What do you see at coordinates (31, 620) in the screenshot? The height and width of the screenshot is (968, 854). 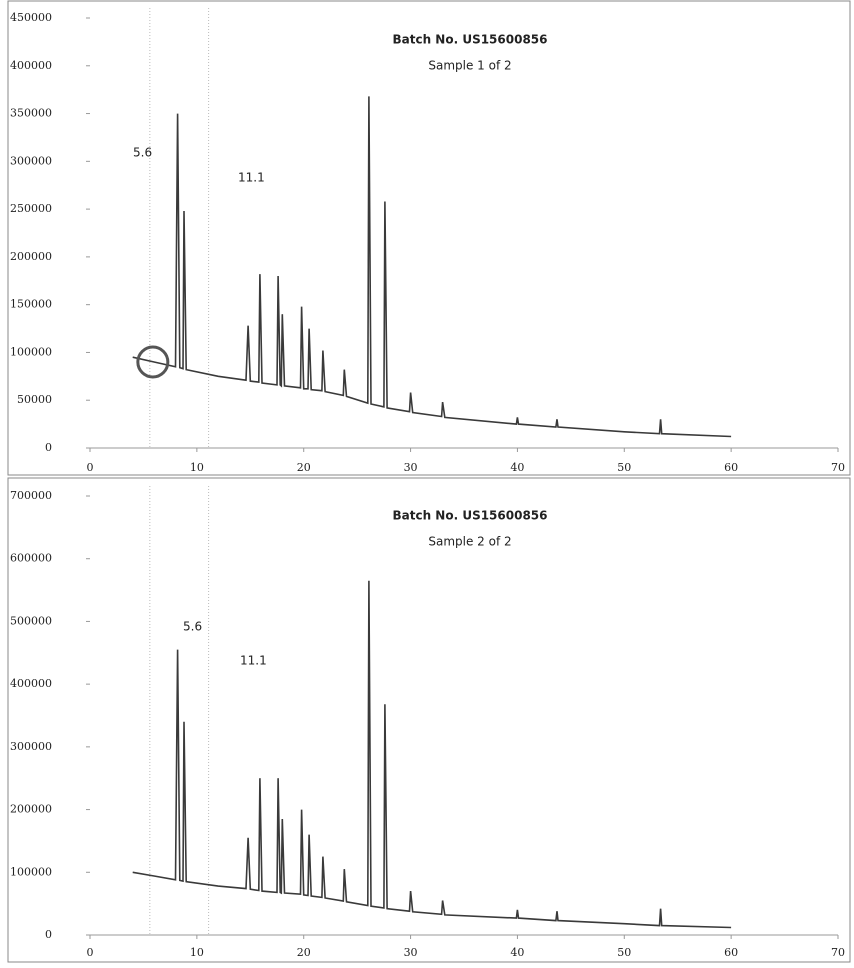 I see `y-tick-label: 500000` at bounding box center [31, 620].